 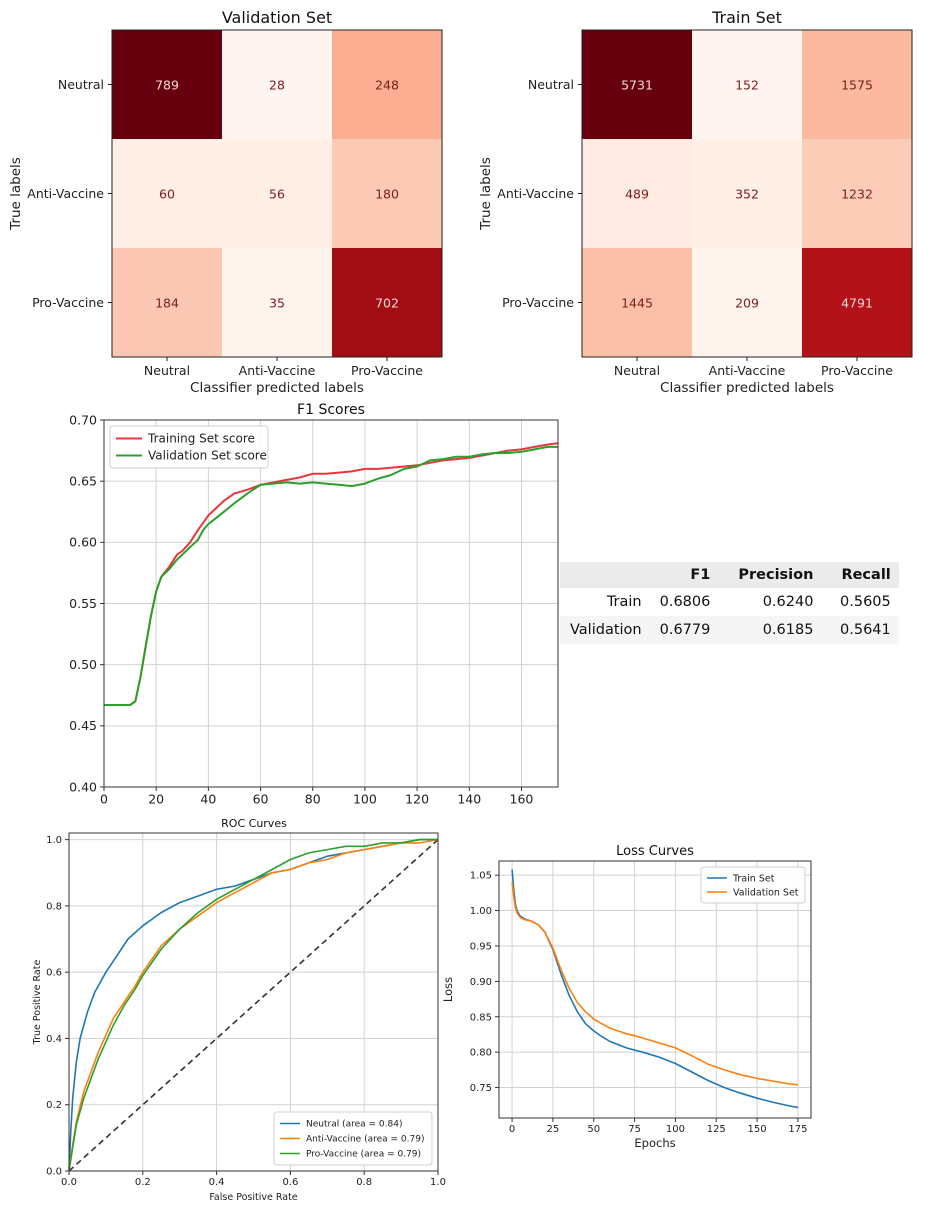 What do you see at coordinates (797, 1129) in the screenshot?
I see `x-tick-label: 175` at bounding box center [797, 1129].